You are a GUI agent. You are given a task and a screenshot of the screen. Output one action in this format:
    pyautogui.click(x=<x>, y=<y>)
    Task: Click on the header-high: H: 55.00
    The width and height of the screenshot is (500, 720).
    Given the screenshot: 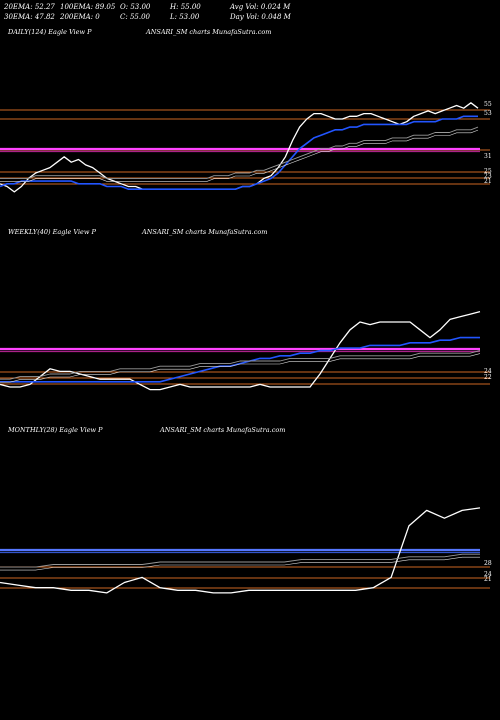 What is the action you would take?
    pyautogui.click(x=185, y=7)
    